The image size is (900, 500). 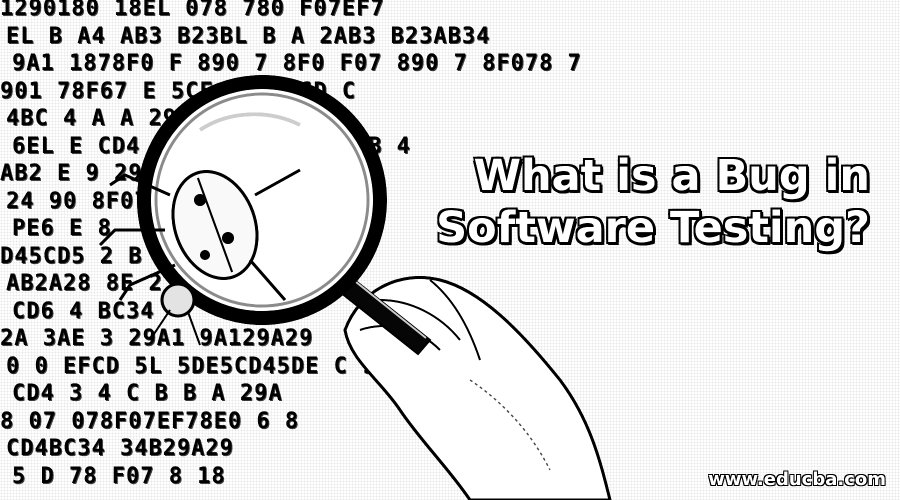 I want to click on site-watermark: www.educba.com, so click(x=797, y=479).